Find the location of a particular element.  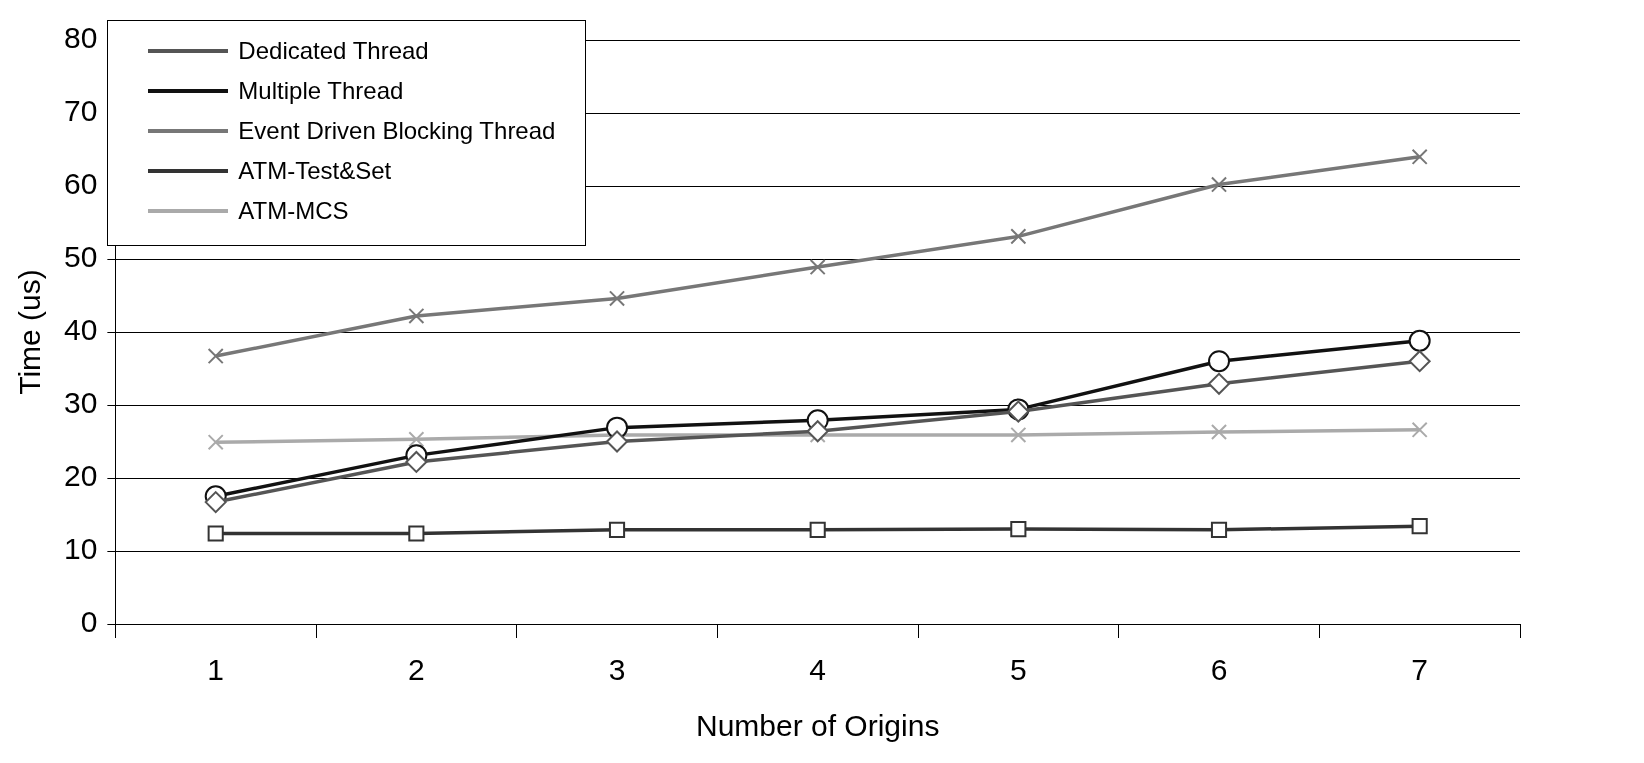

y-tick-label: 50 is located at coordinates (80, 257).